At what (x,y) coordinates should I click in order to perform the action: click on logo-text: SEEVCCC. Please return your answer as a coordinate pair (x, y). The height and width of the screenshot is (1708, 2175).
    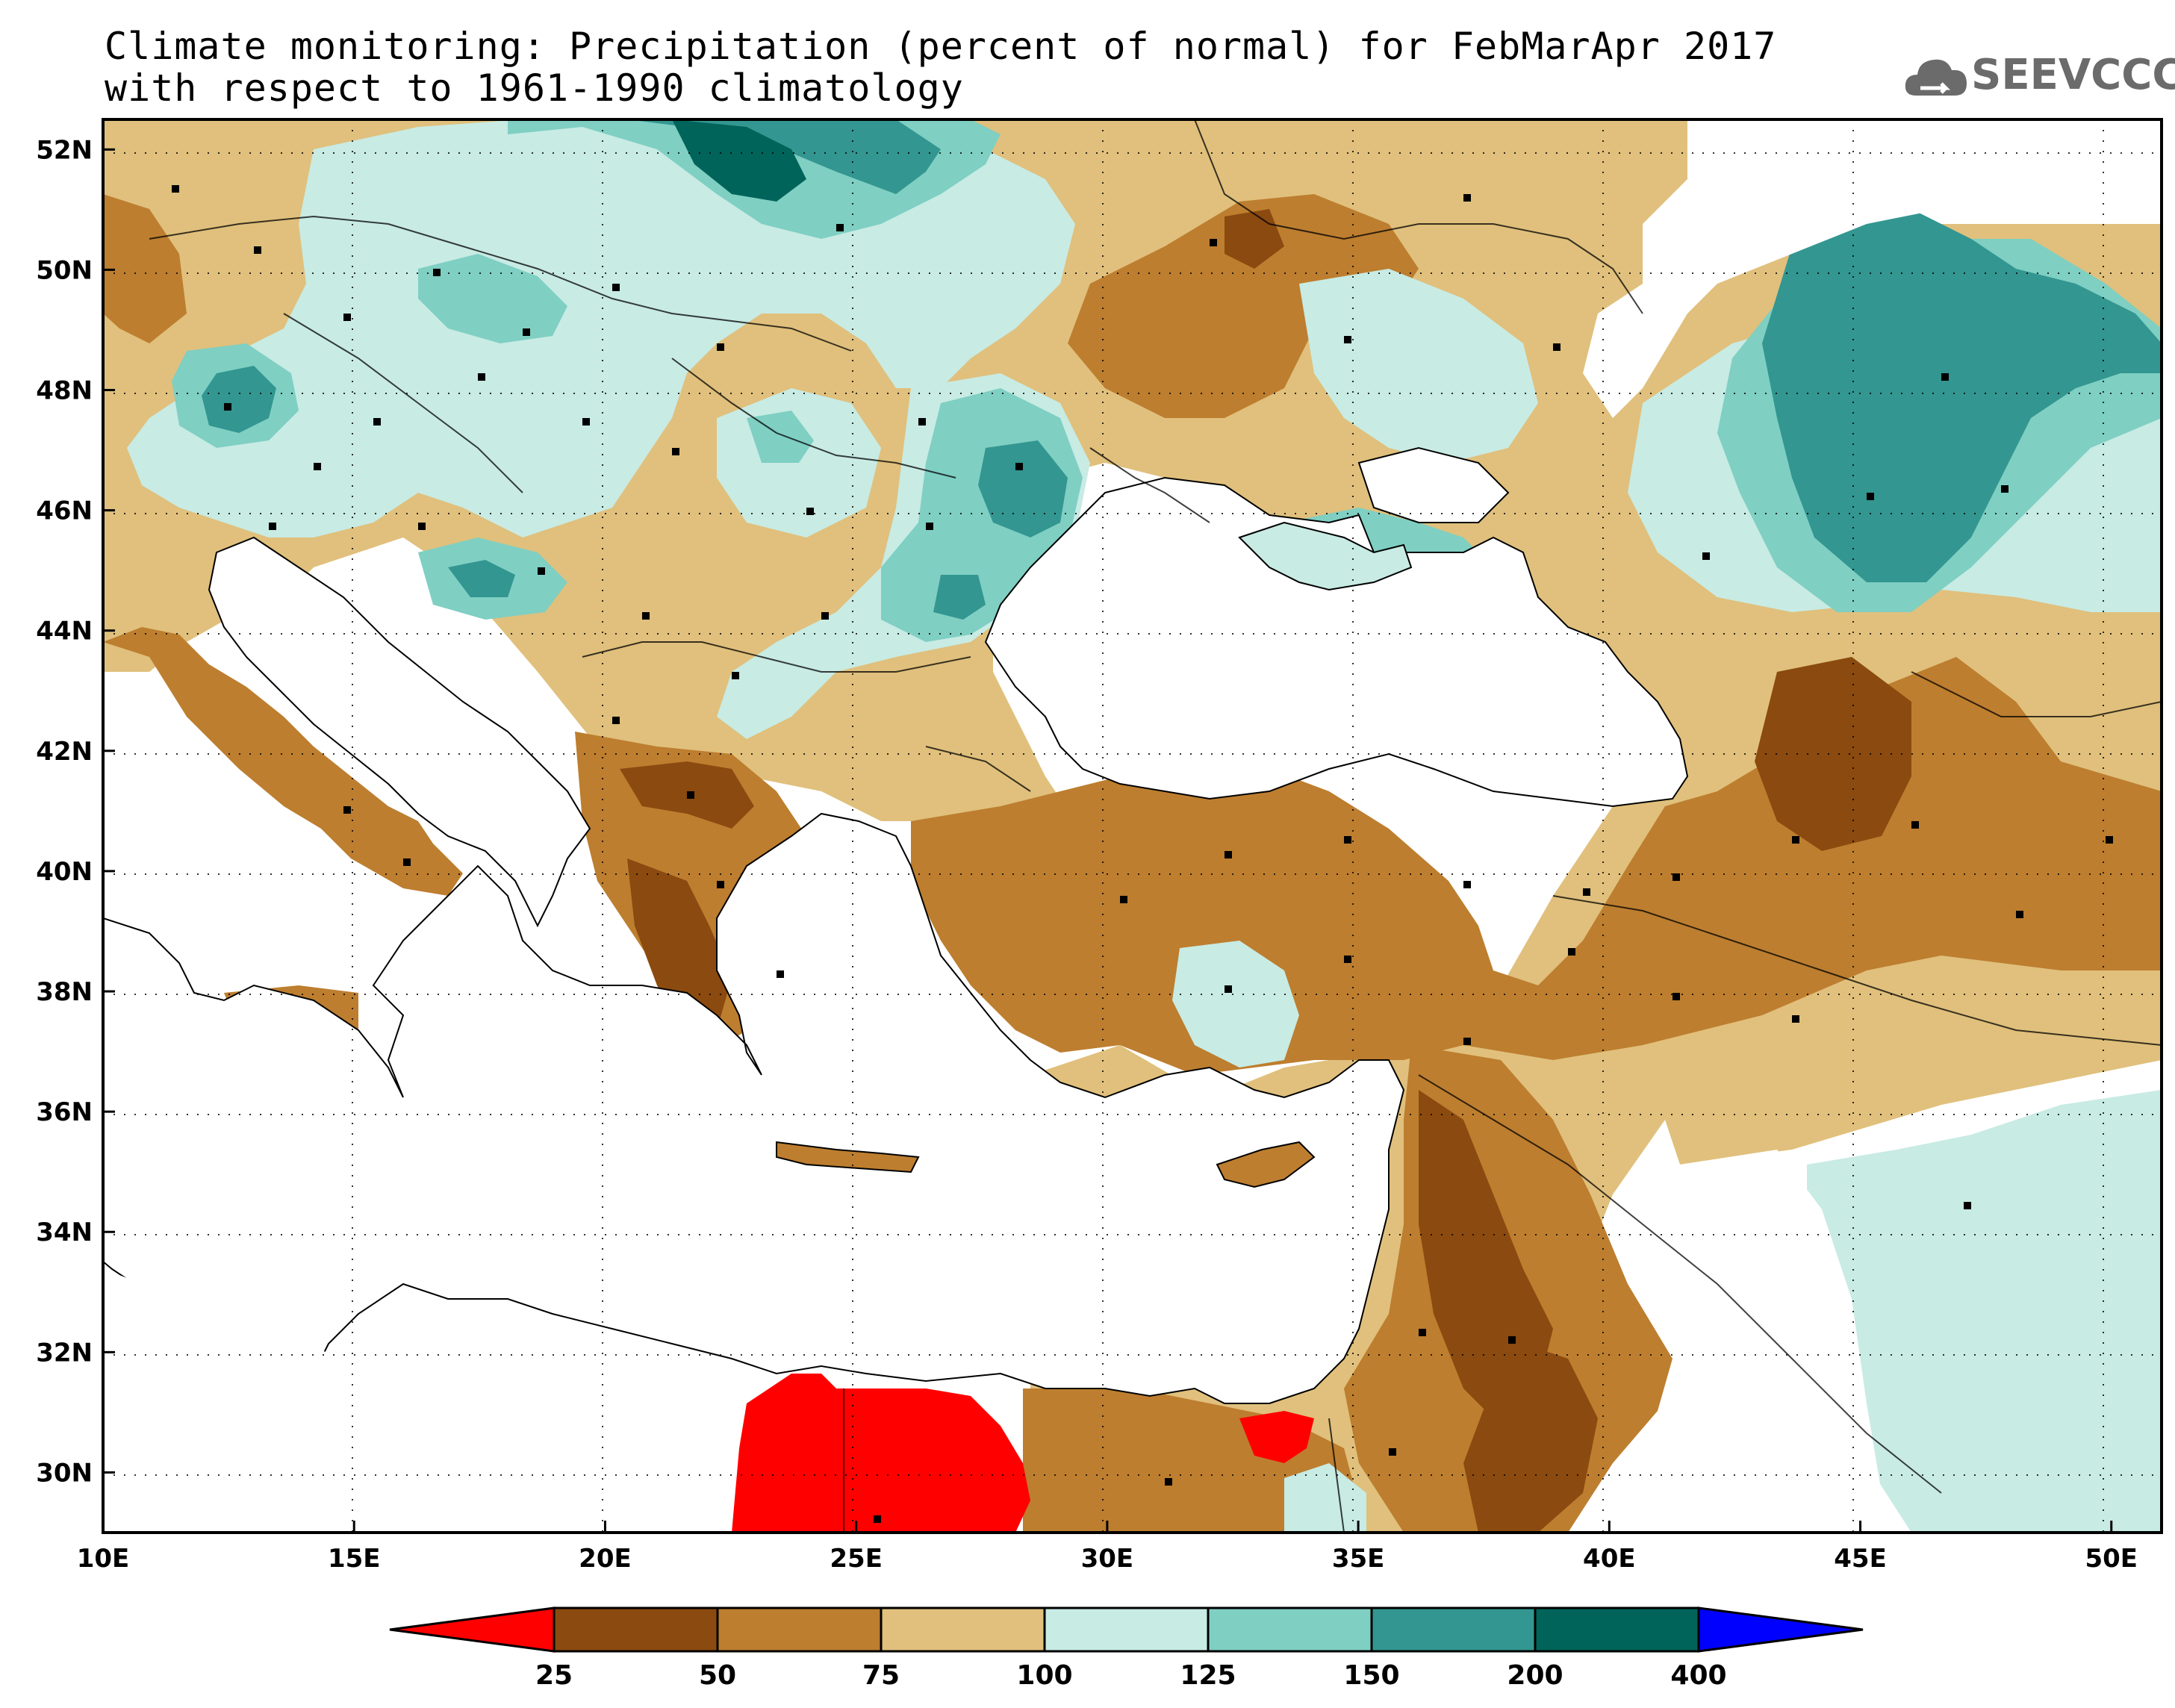
    Looking at the image, I should click on (2073, 75).